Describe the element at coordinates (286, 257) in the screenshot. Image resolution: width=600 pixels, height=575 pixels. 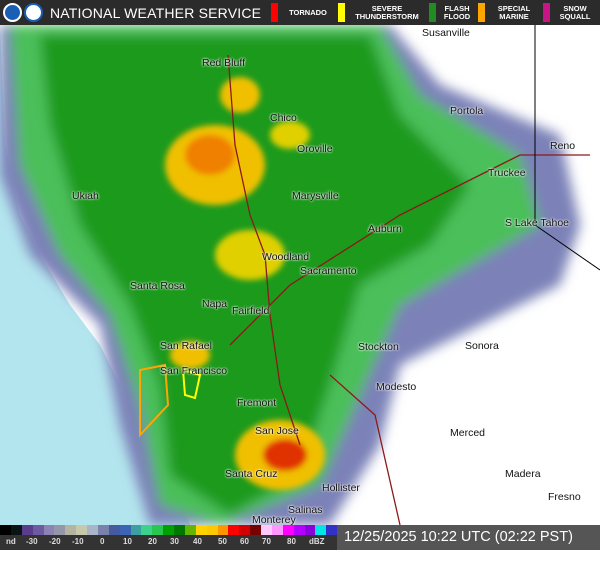
I see `city-label: Woodland` at that location.